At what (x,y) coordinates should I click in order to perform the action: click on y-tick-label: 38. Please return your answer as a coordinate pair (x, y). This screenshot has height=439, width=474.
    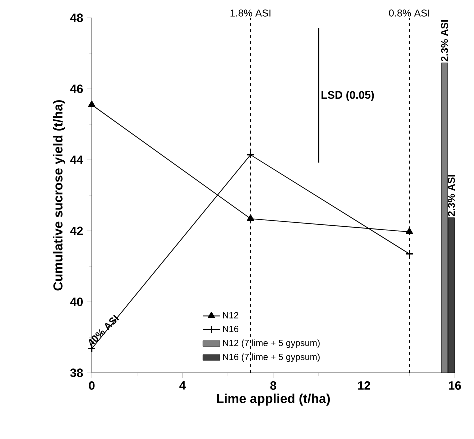
    Looking at the image, I should click on (77, 373).